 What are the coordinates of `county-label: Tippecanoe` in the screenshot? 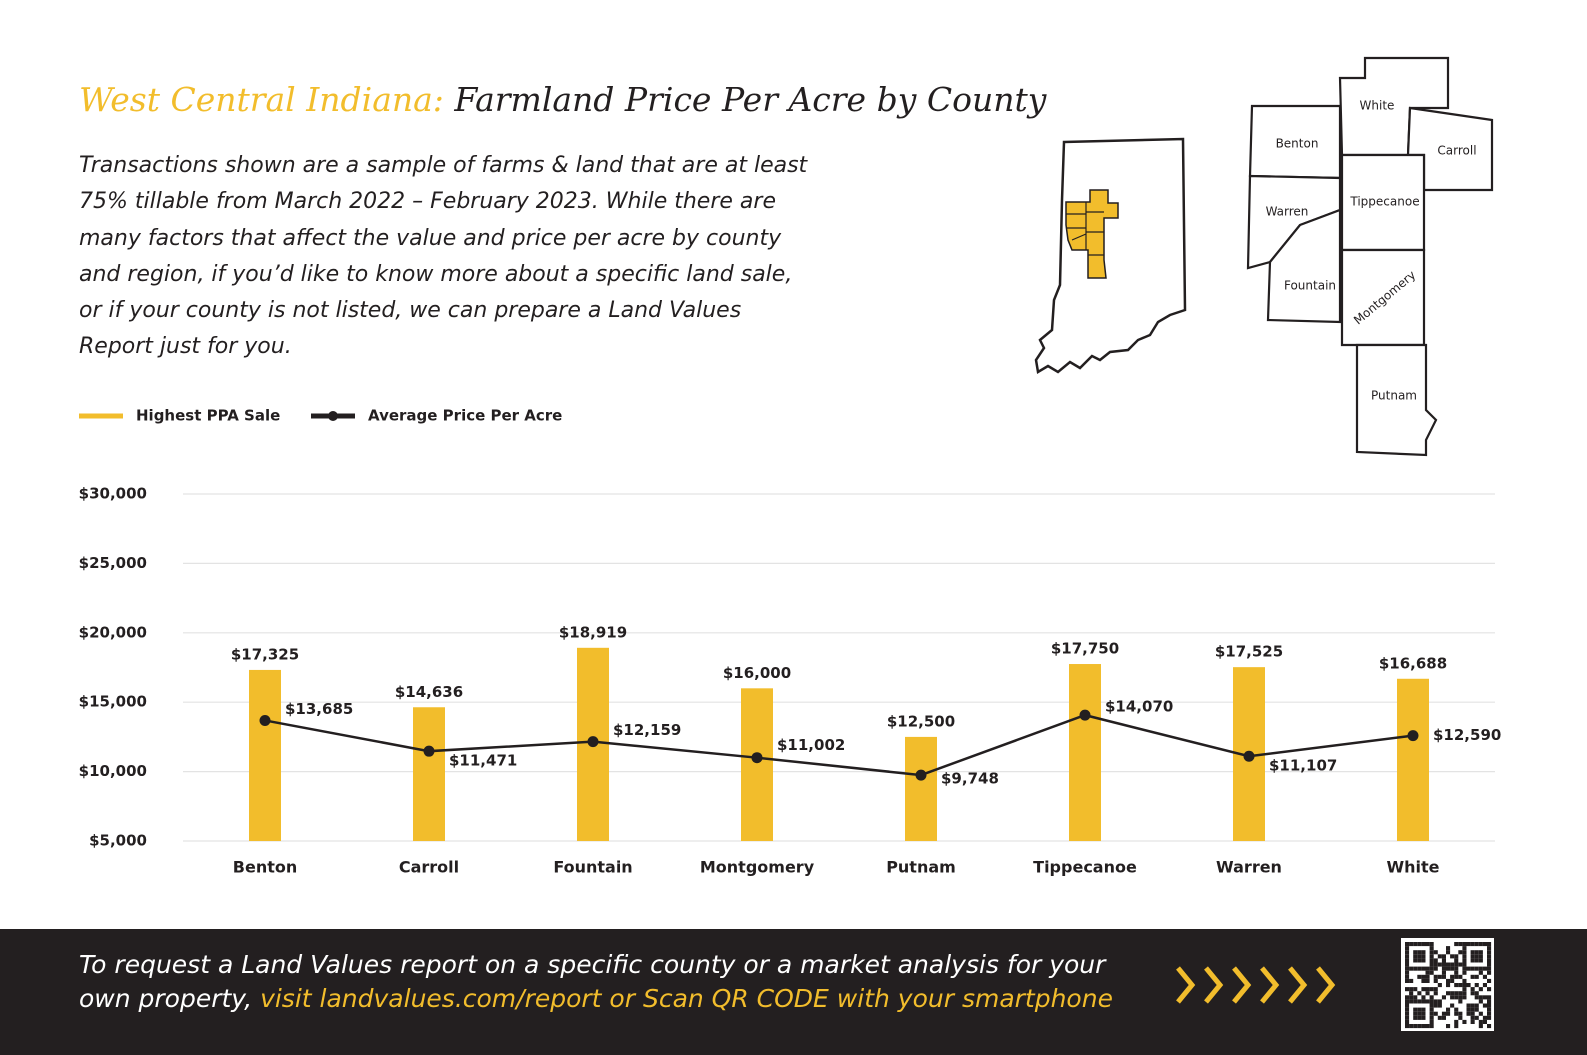 It's located at (1384, 202).